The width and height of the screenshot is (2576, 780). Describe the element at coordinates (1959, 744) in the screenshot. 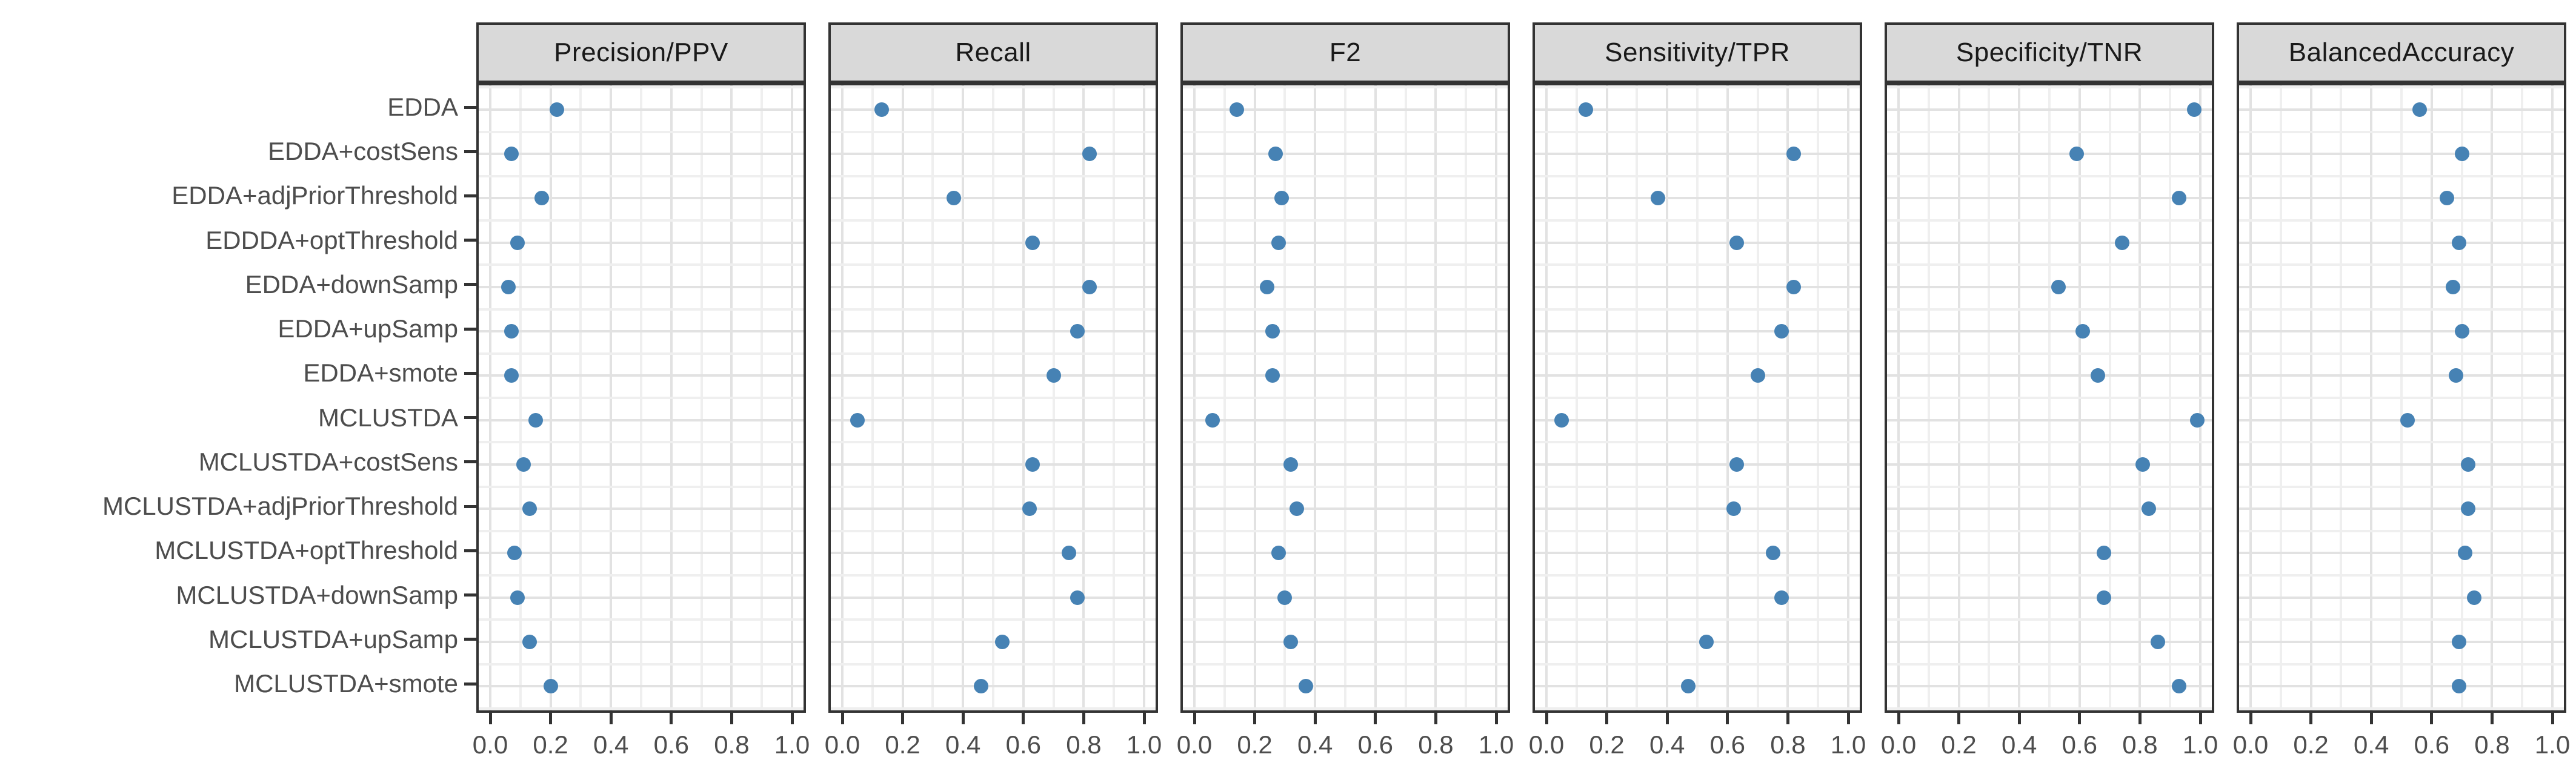

I see `x-tick-label: 0.2` at that location.